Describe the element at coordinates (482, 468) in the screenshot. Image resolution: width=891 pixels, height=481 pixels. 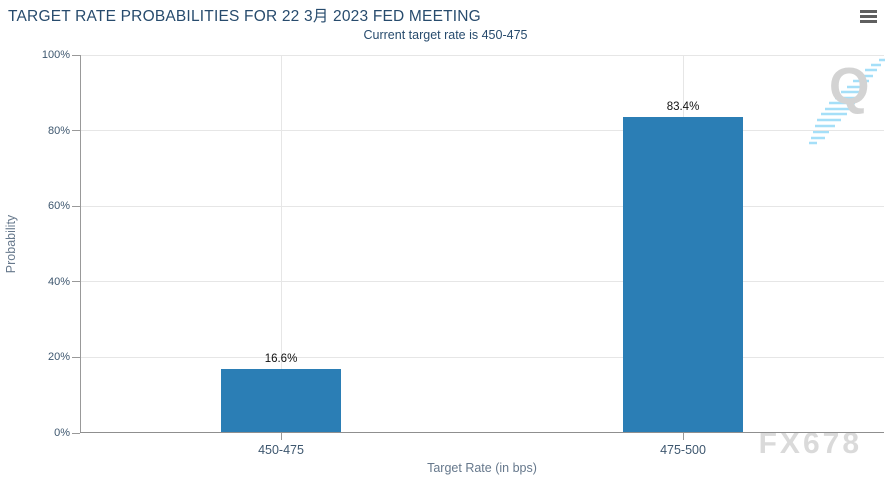
I see `x-axis-title: Target Rate (in bps)` at that location.